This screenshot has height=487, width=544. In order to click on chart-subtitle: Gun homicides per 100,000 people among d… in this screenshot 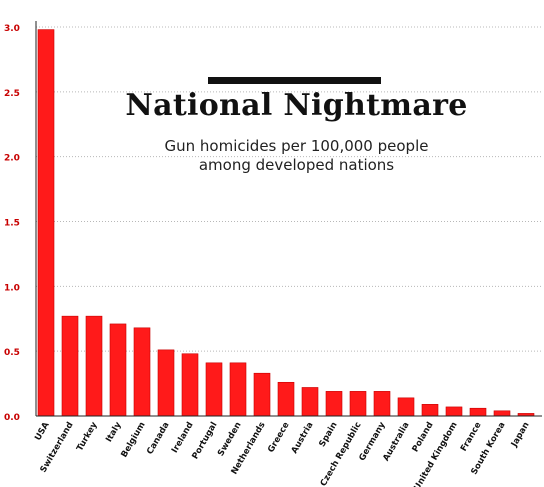, I will do `click(296, 156)`.